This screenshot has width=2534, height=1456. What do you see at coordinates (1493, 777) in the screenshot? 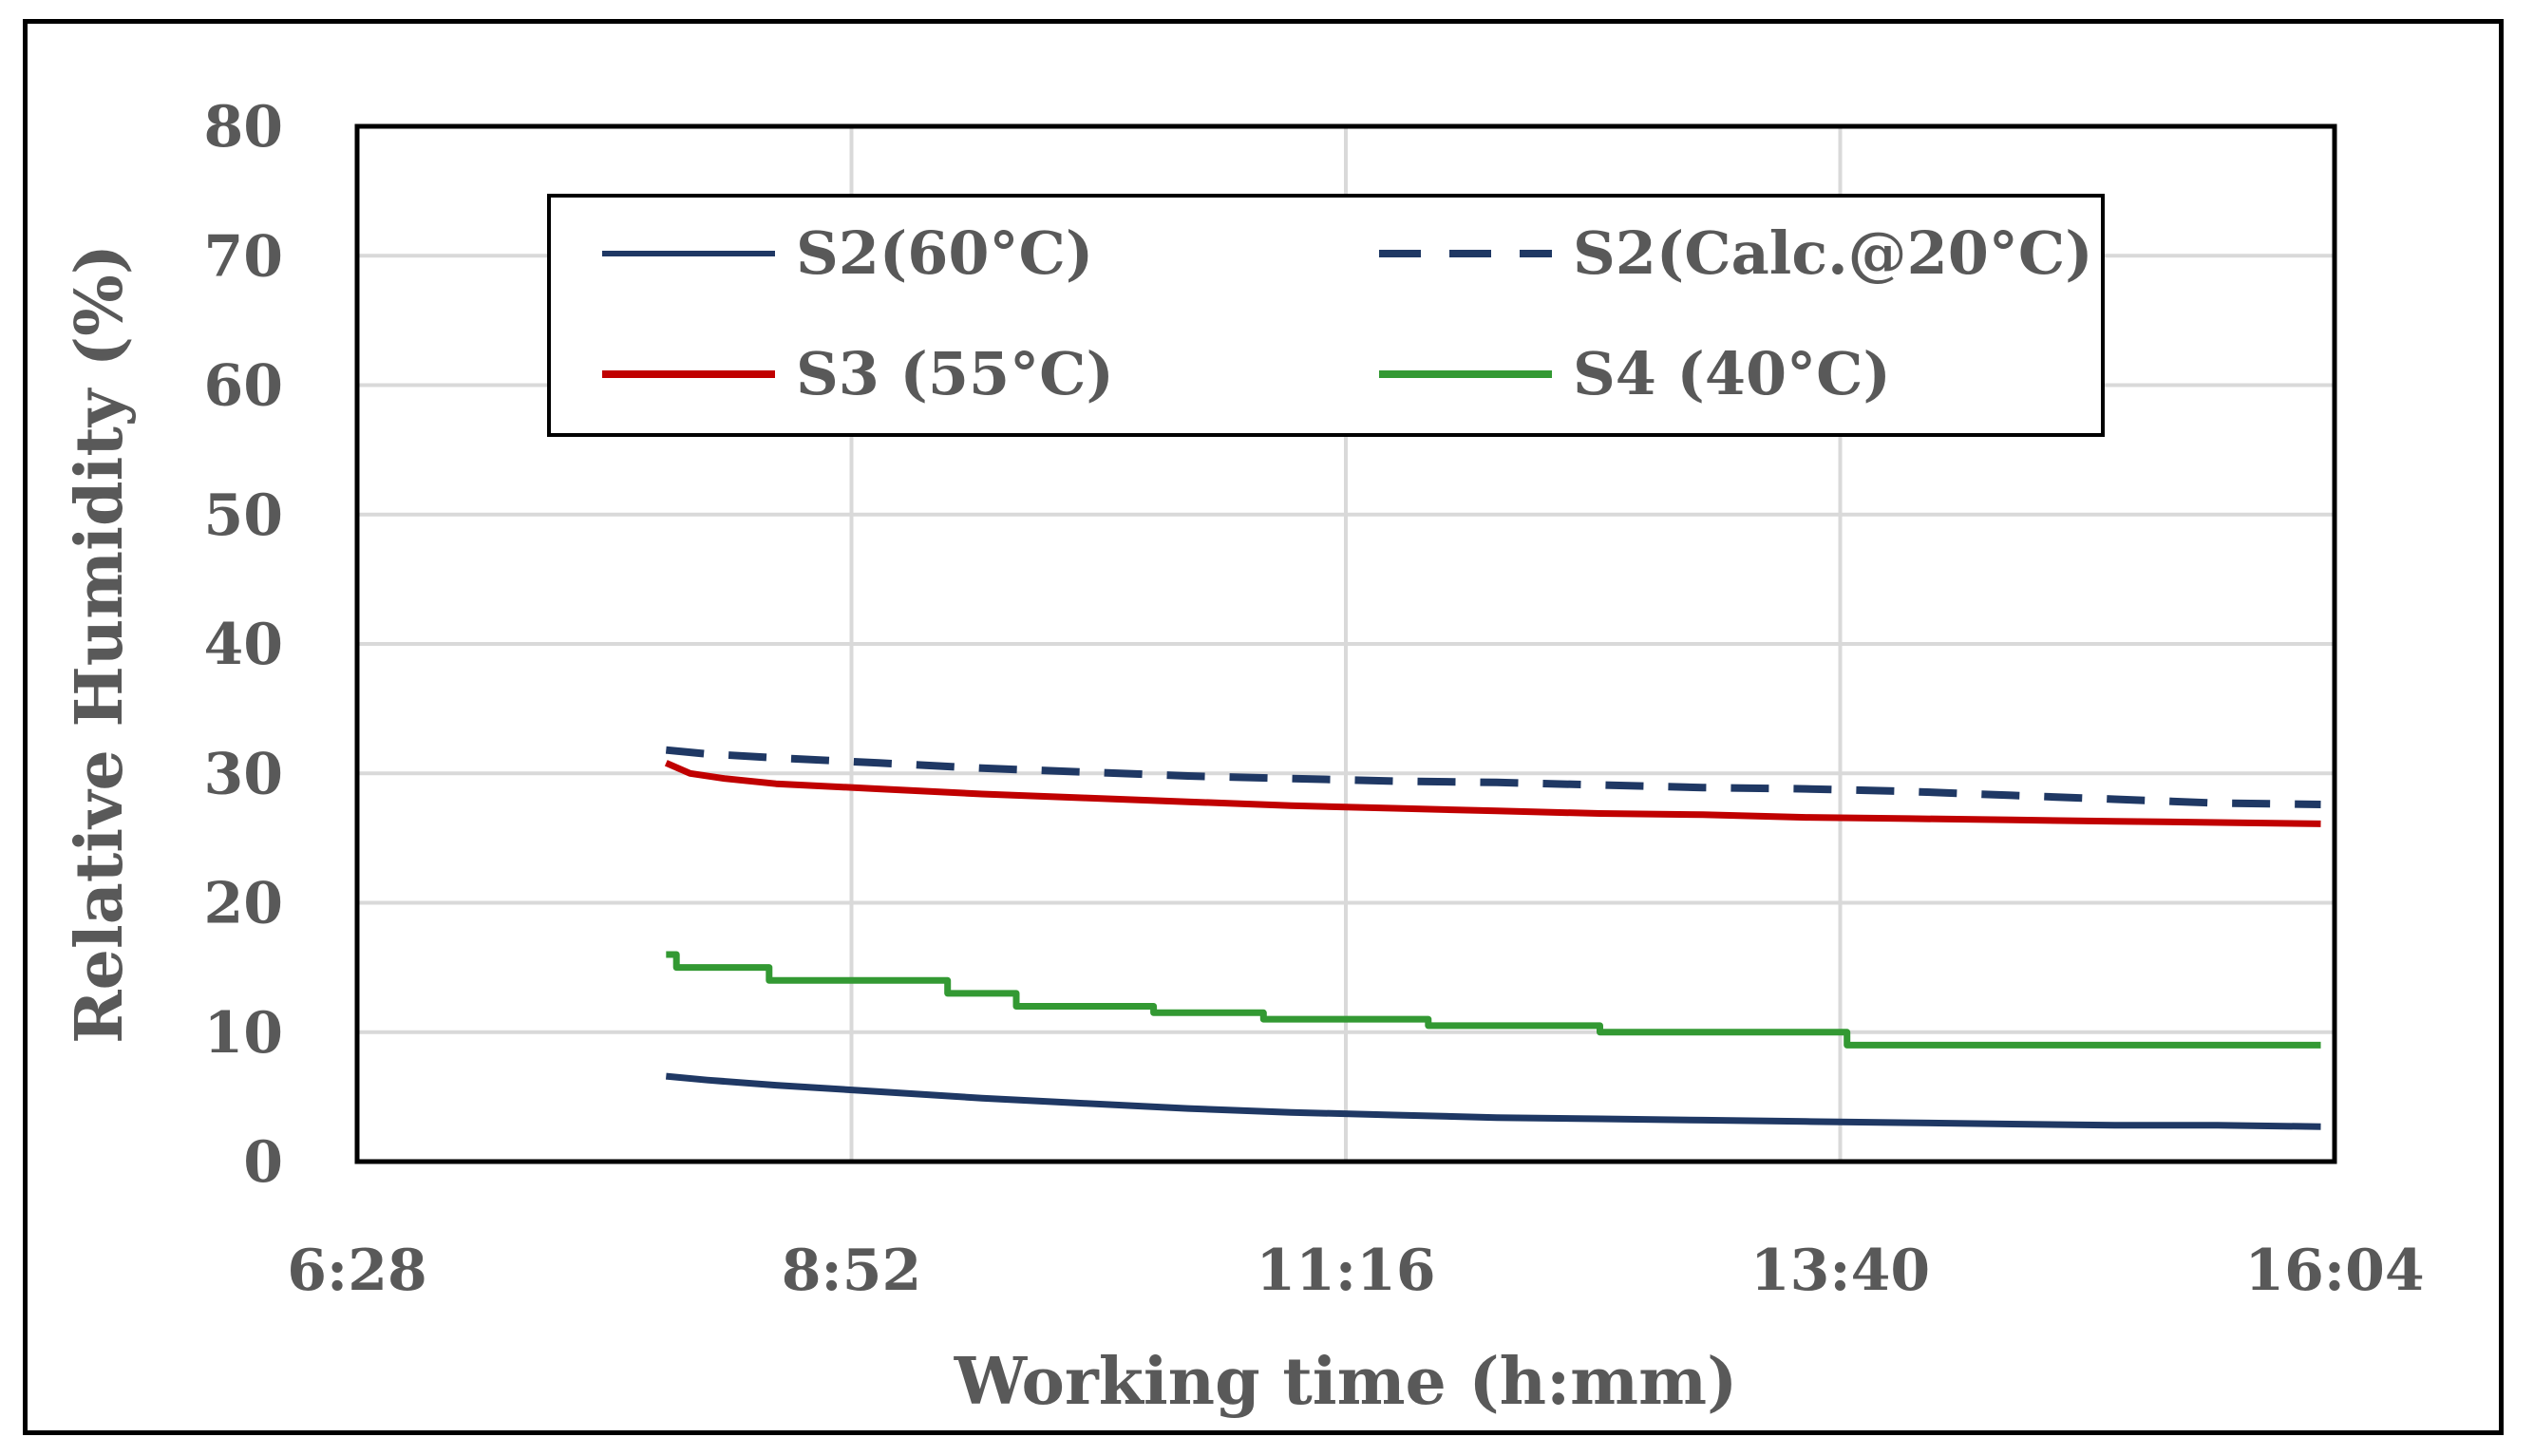
I see `series-line-s2-calc-20-c` at bounding box center [1493, 777].